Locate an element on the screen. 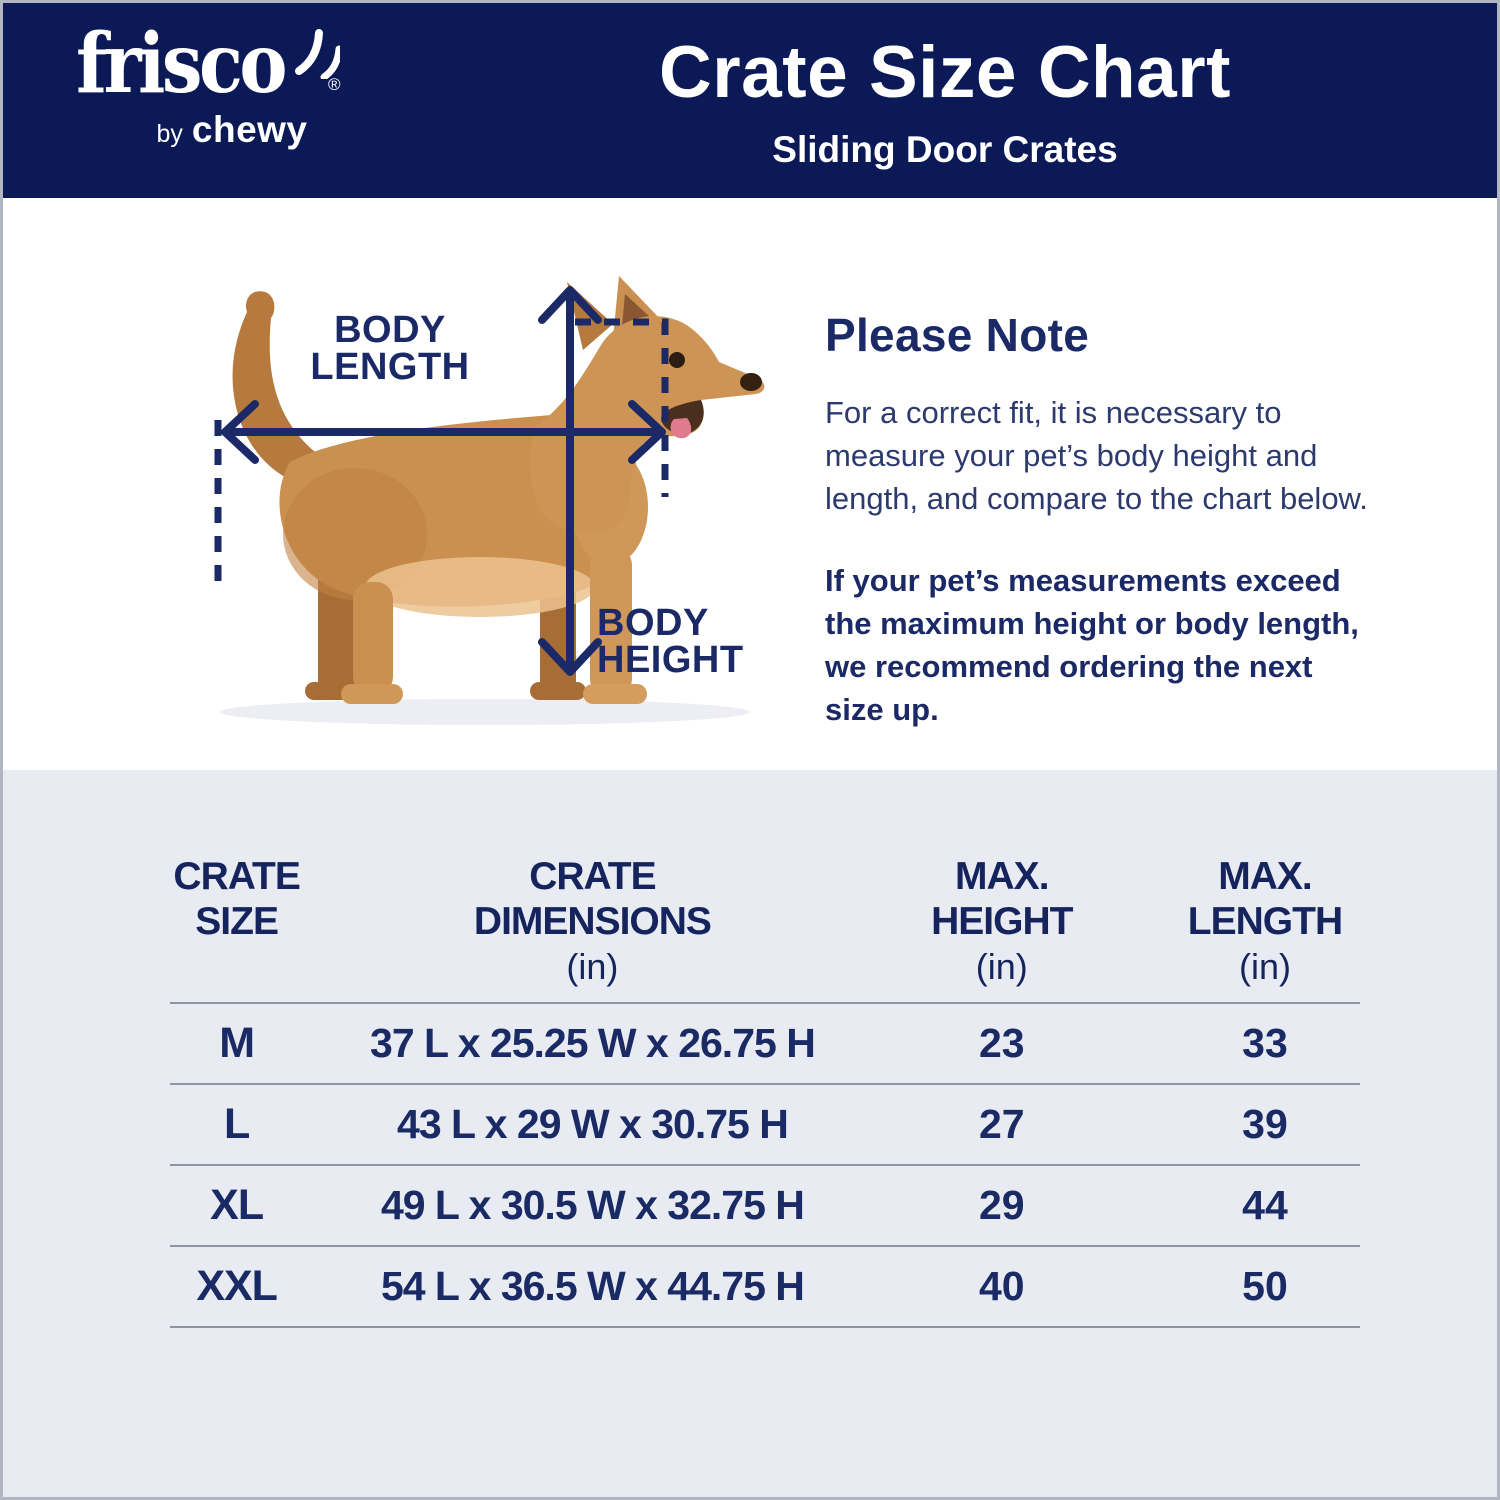 The width and height of the screenshot is (1500, 1500). dashed-guide-lines is located at coordinates (441, 455).